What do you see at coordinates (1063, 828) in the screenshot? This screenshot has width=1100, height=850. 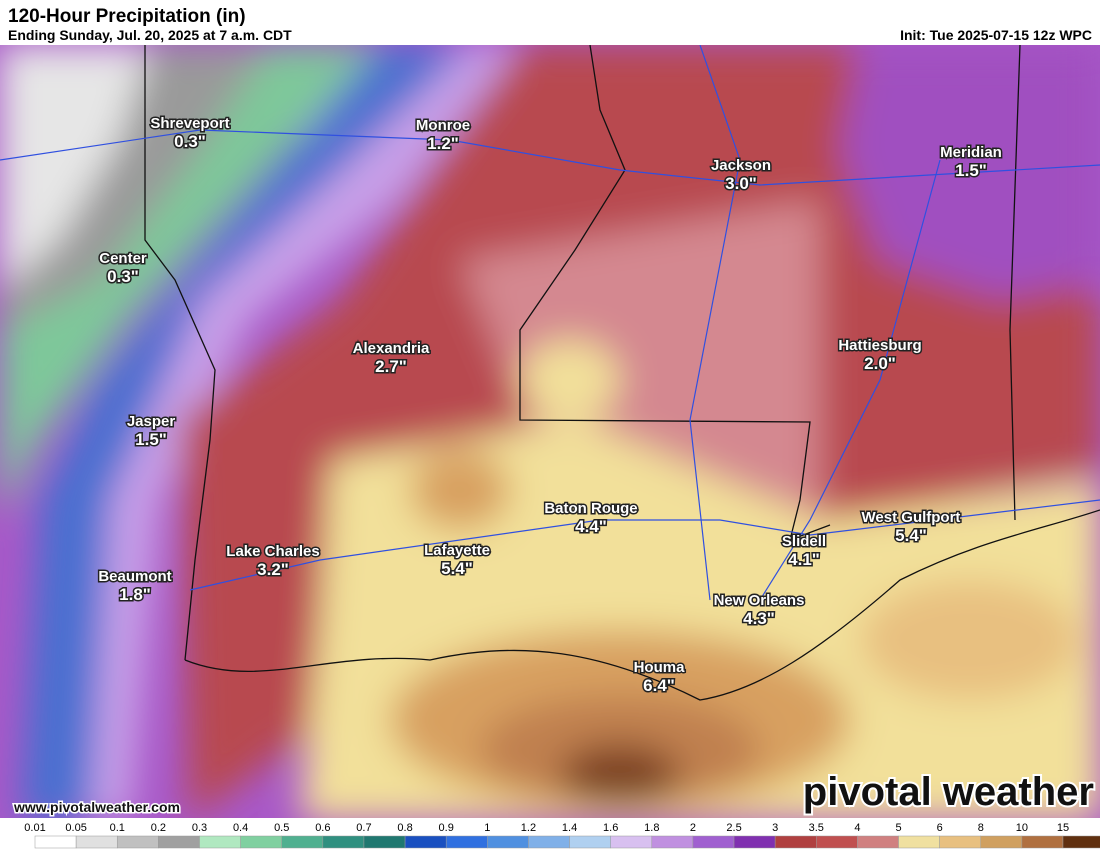 I see `colorbar-label: 15` at bounding box center [1063, 828].